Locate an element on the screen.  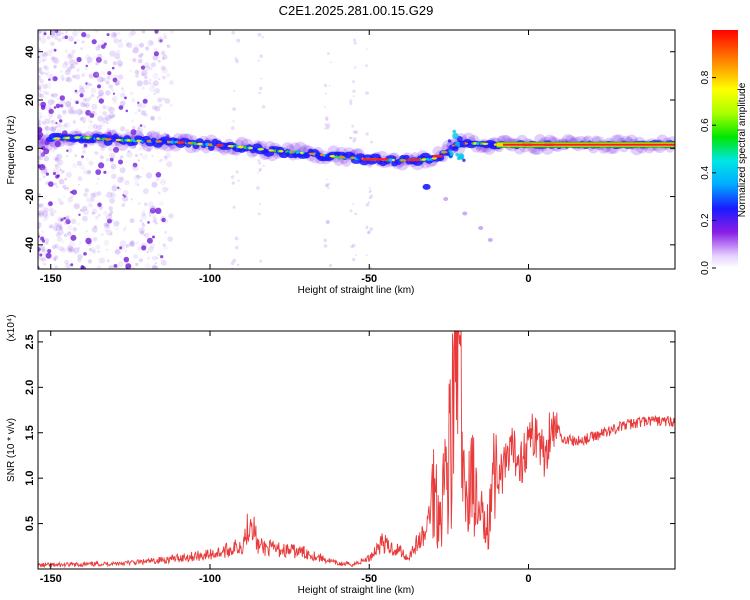
colorbar-label: Normalized spectral amplitude is located at coordinates (742, 149).